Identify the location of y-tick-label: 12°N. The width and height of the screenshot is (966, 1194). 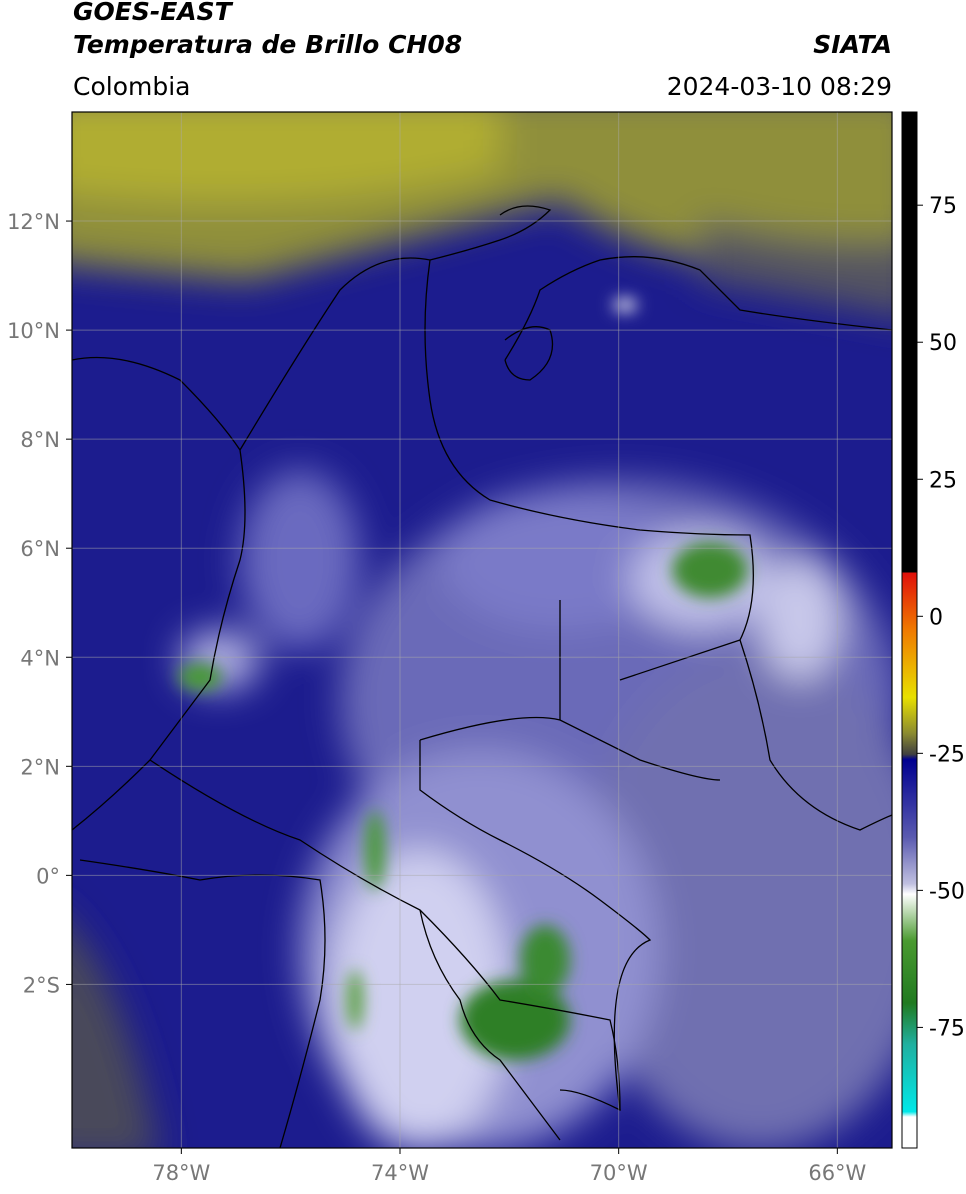
(33, 222).